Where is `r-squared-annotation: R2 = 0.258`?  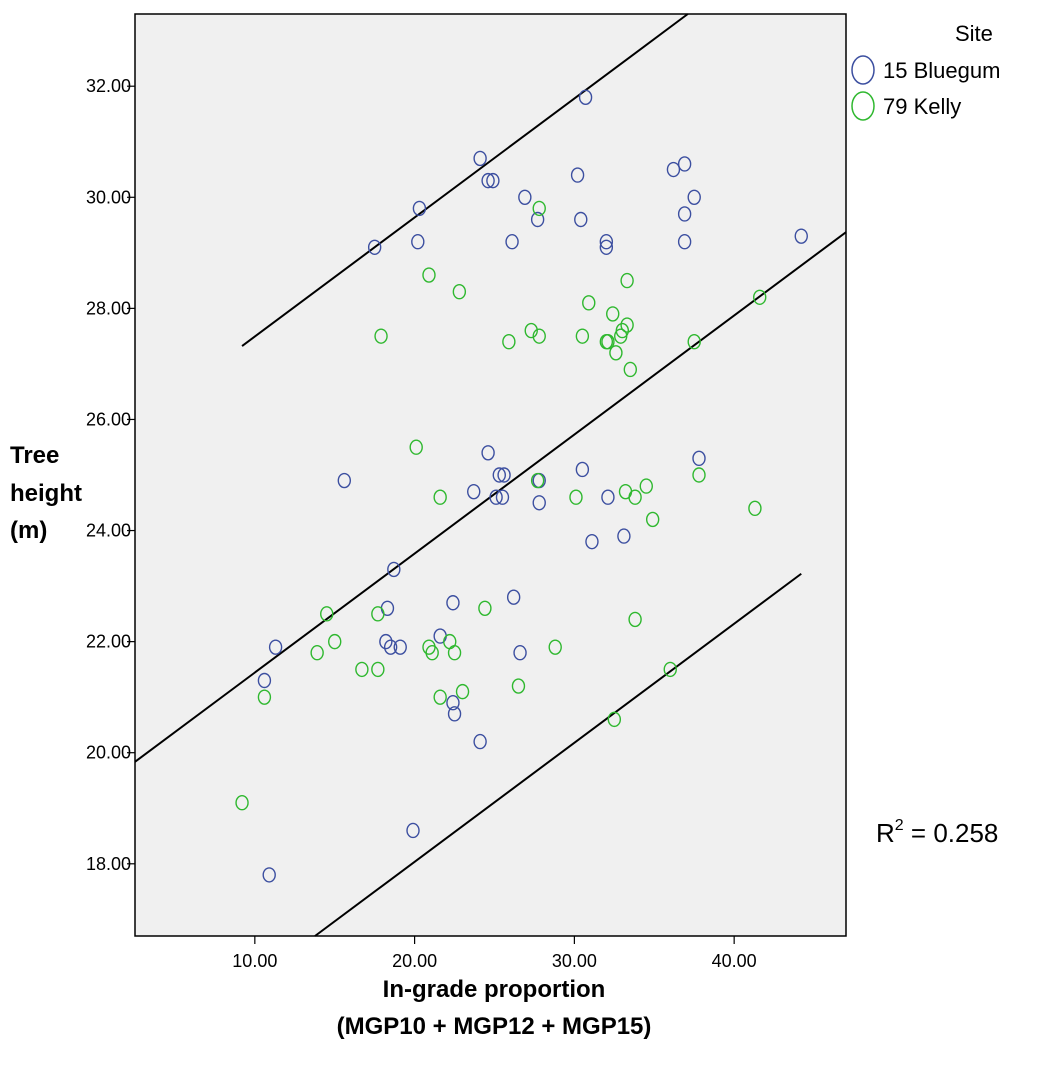 r-squared-annotation: R2 = 0.258 is located at coordinates (937, 832).